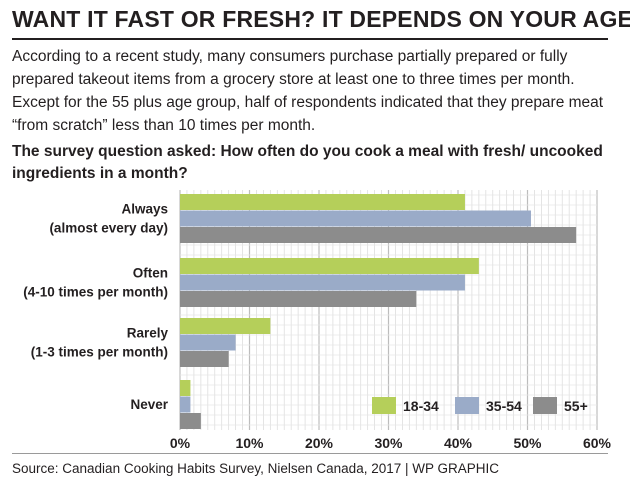  Describe the element at coordinates (458, 443) in the screenshot. I see `x-tick-label: 40%` at that location.